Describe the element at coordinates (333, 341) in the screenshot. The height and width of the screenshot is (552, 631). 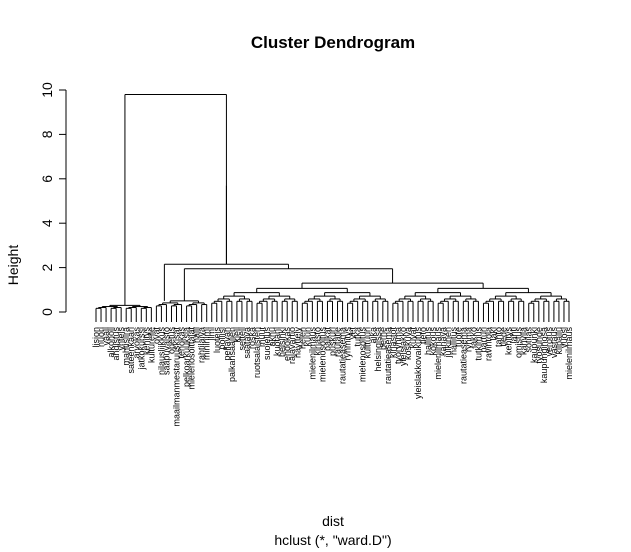
I see `leaf-label: puskuri` at that location.